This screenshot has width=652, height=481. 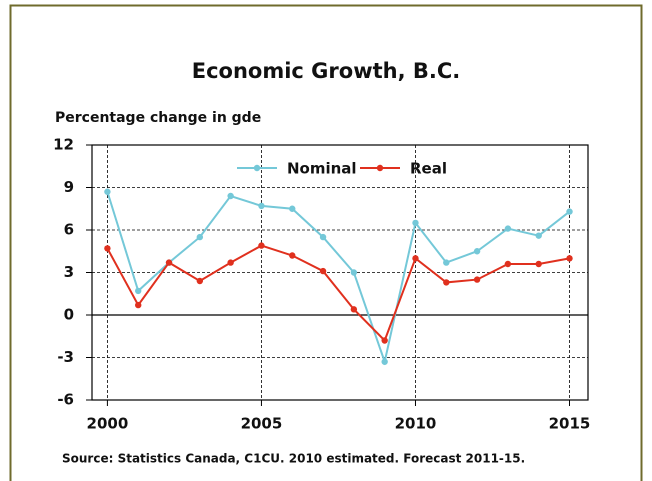 I want to click on y-tick-label: 12, so click(x=63, y=145).